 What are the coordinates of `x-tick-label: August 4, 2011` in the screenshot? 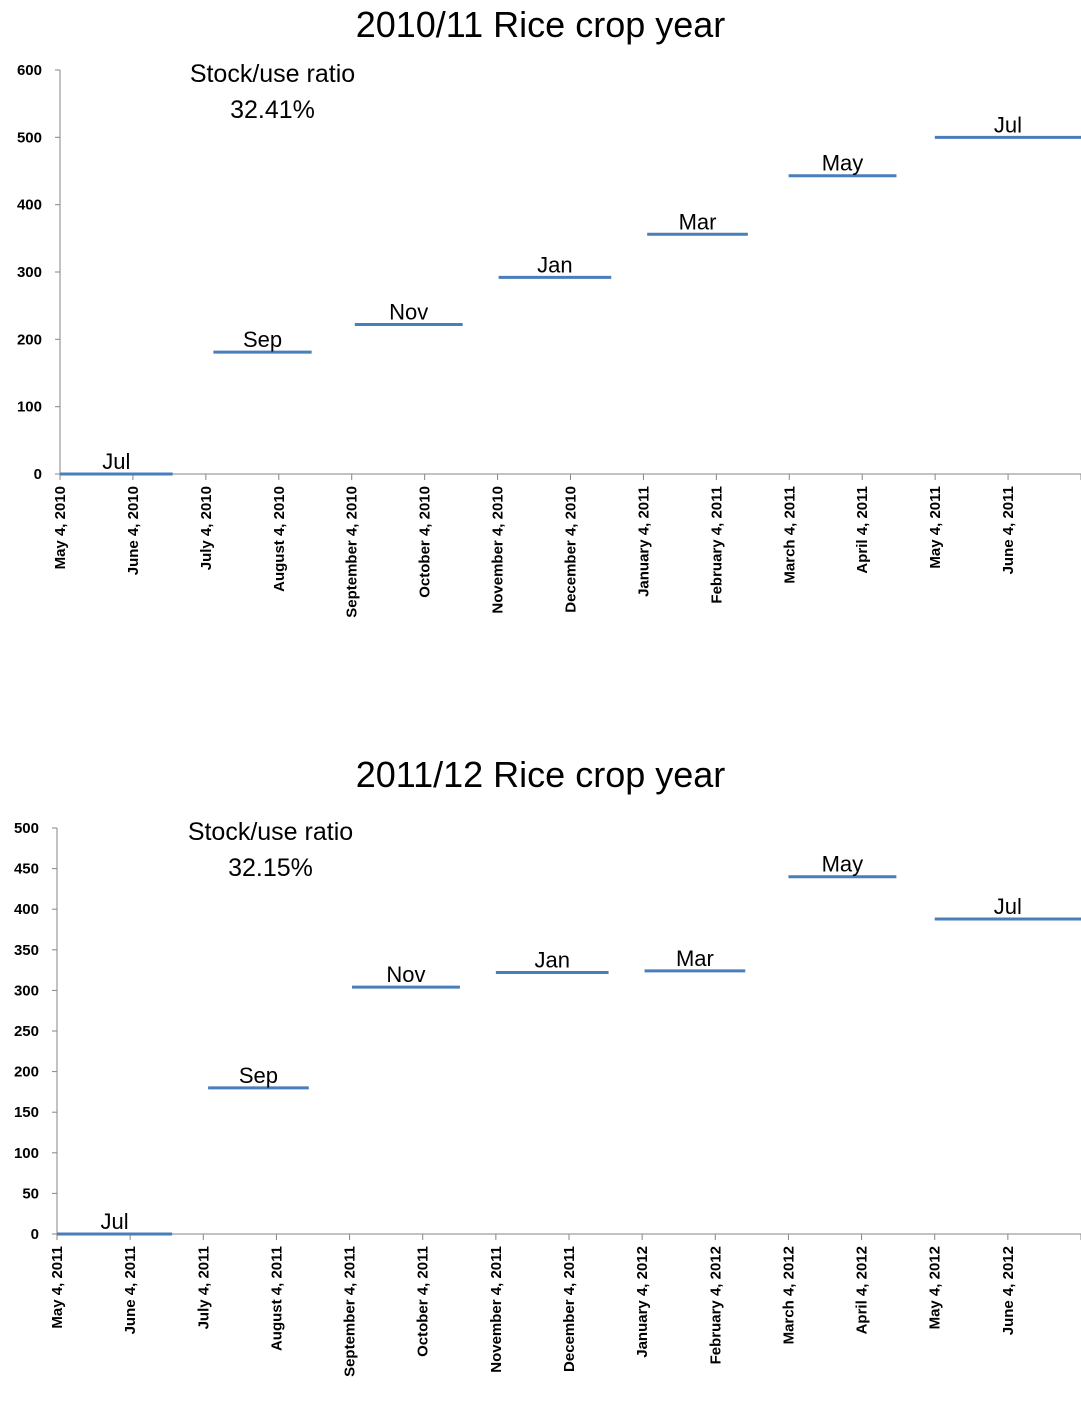 It's located at (276, 1298).